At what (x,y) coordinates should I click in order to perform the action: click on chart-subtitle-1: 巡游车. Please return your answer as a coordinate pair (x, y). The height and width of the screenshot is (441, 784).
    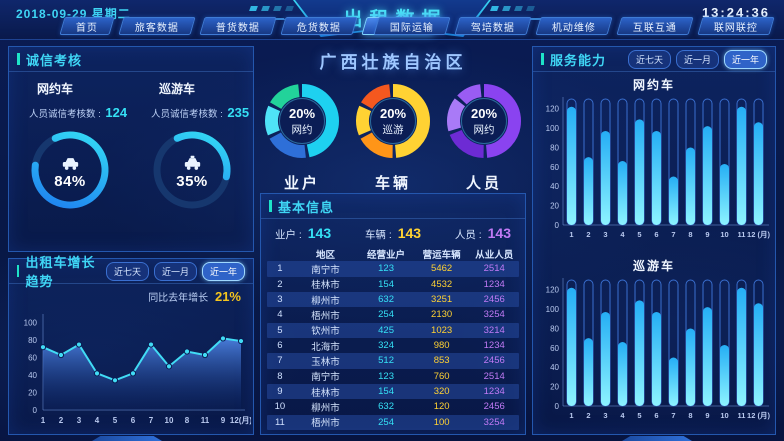
    Looking at the image, I should click on (653, 266).